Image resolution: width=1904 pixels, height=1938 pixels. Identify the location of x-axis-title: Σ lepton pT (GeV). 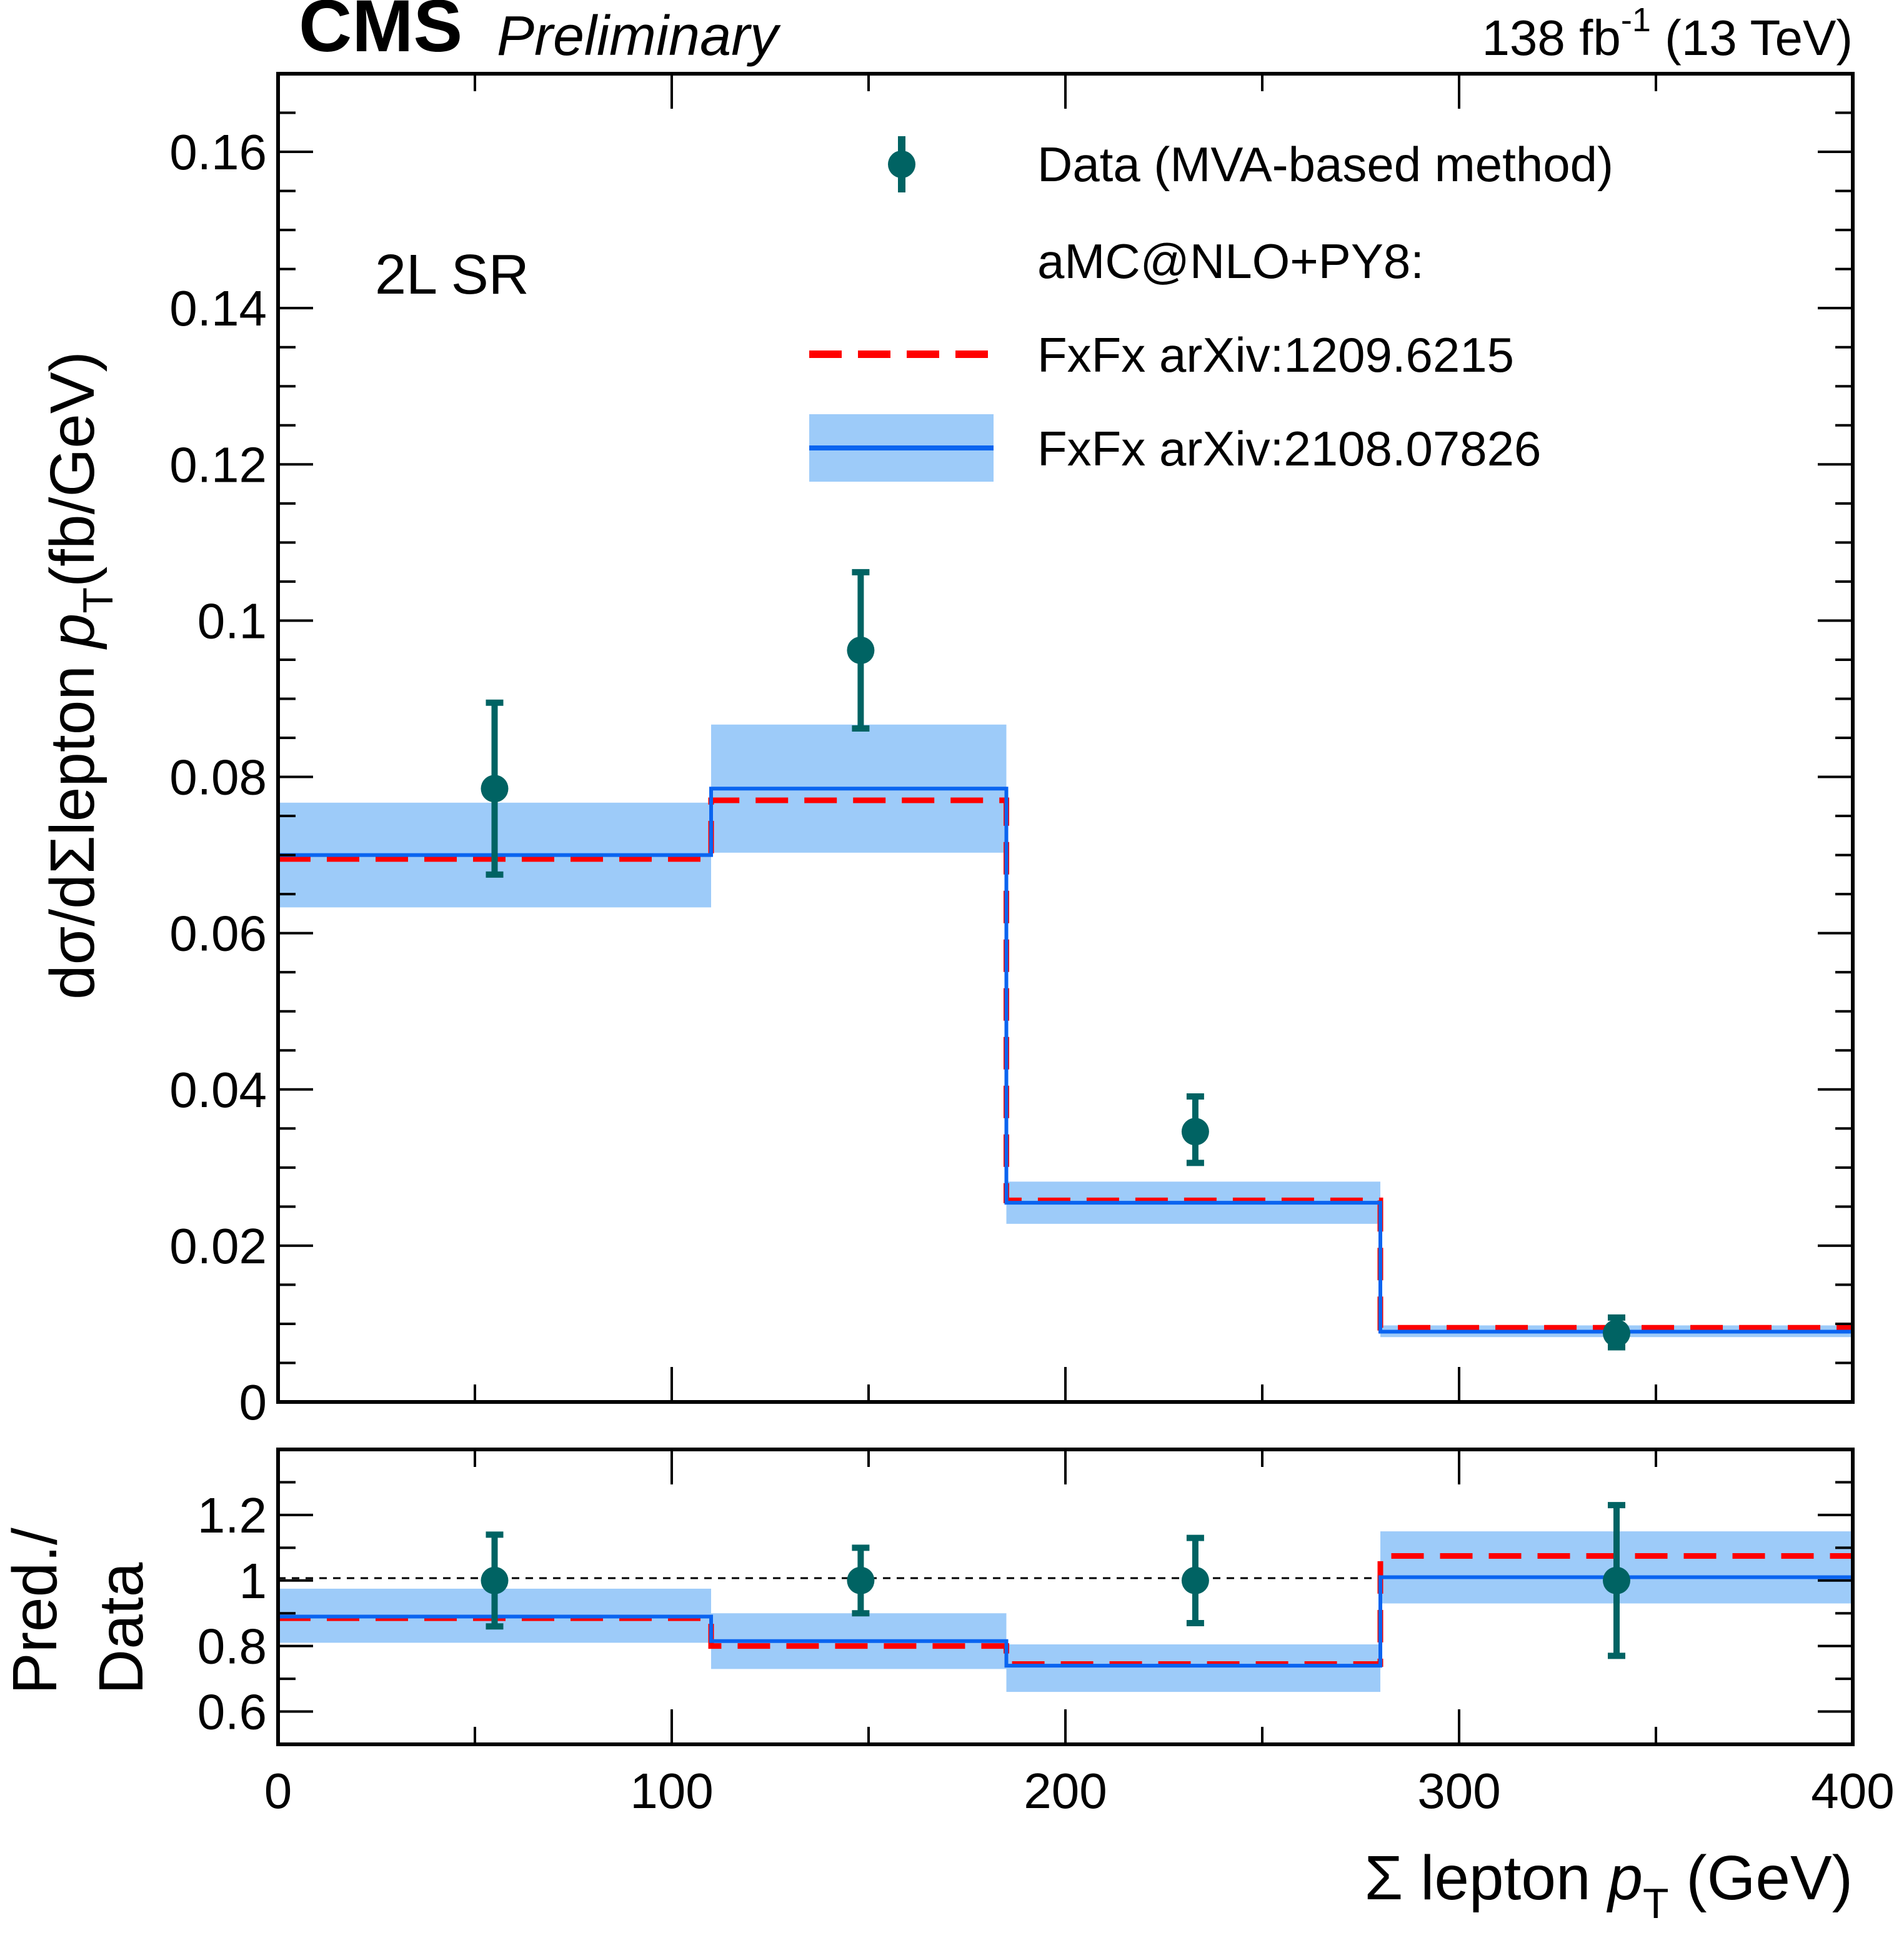
(1609, 1885).